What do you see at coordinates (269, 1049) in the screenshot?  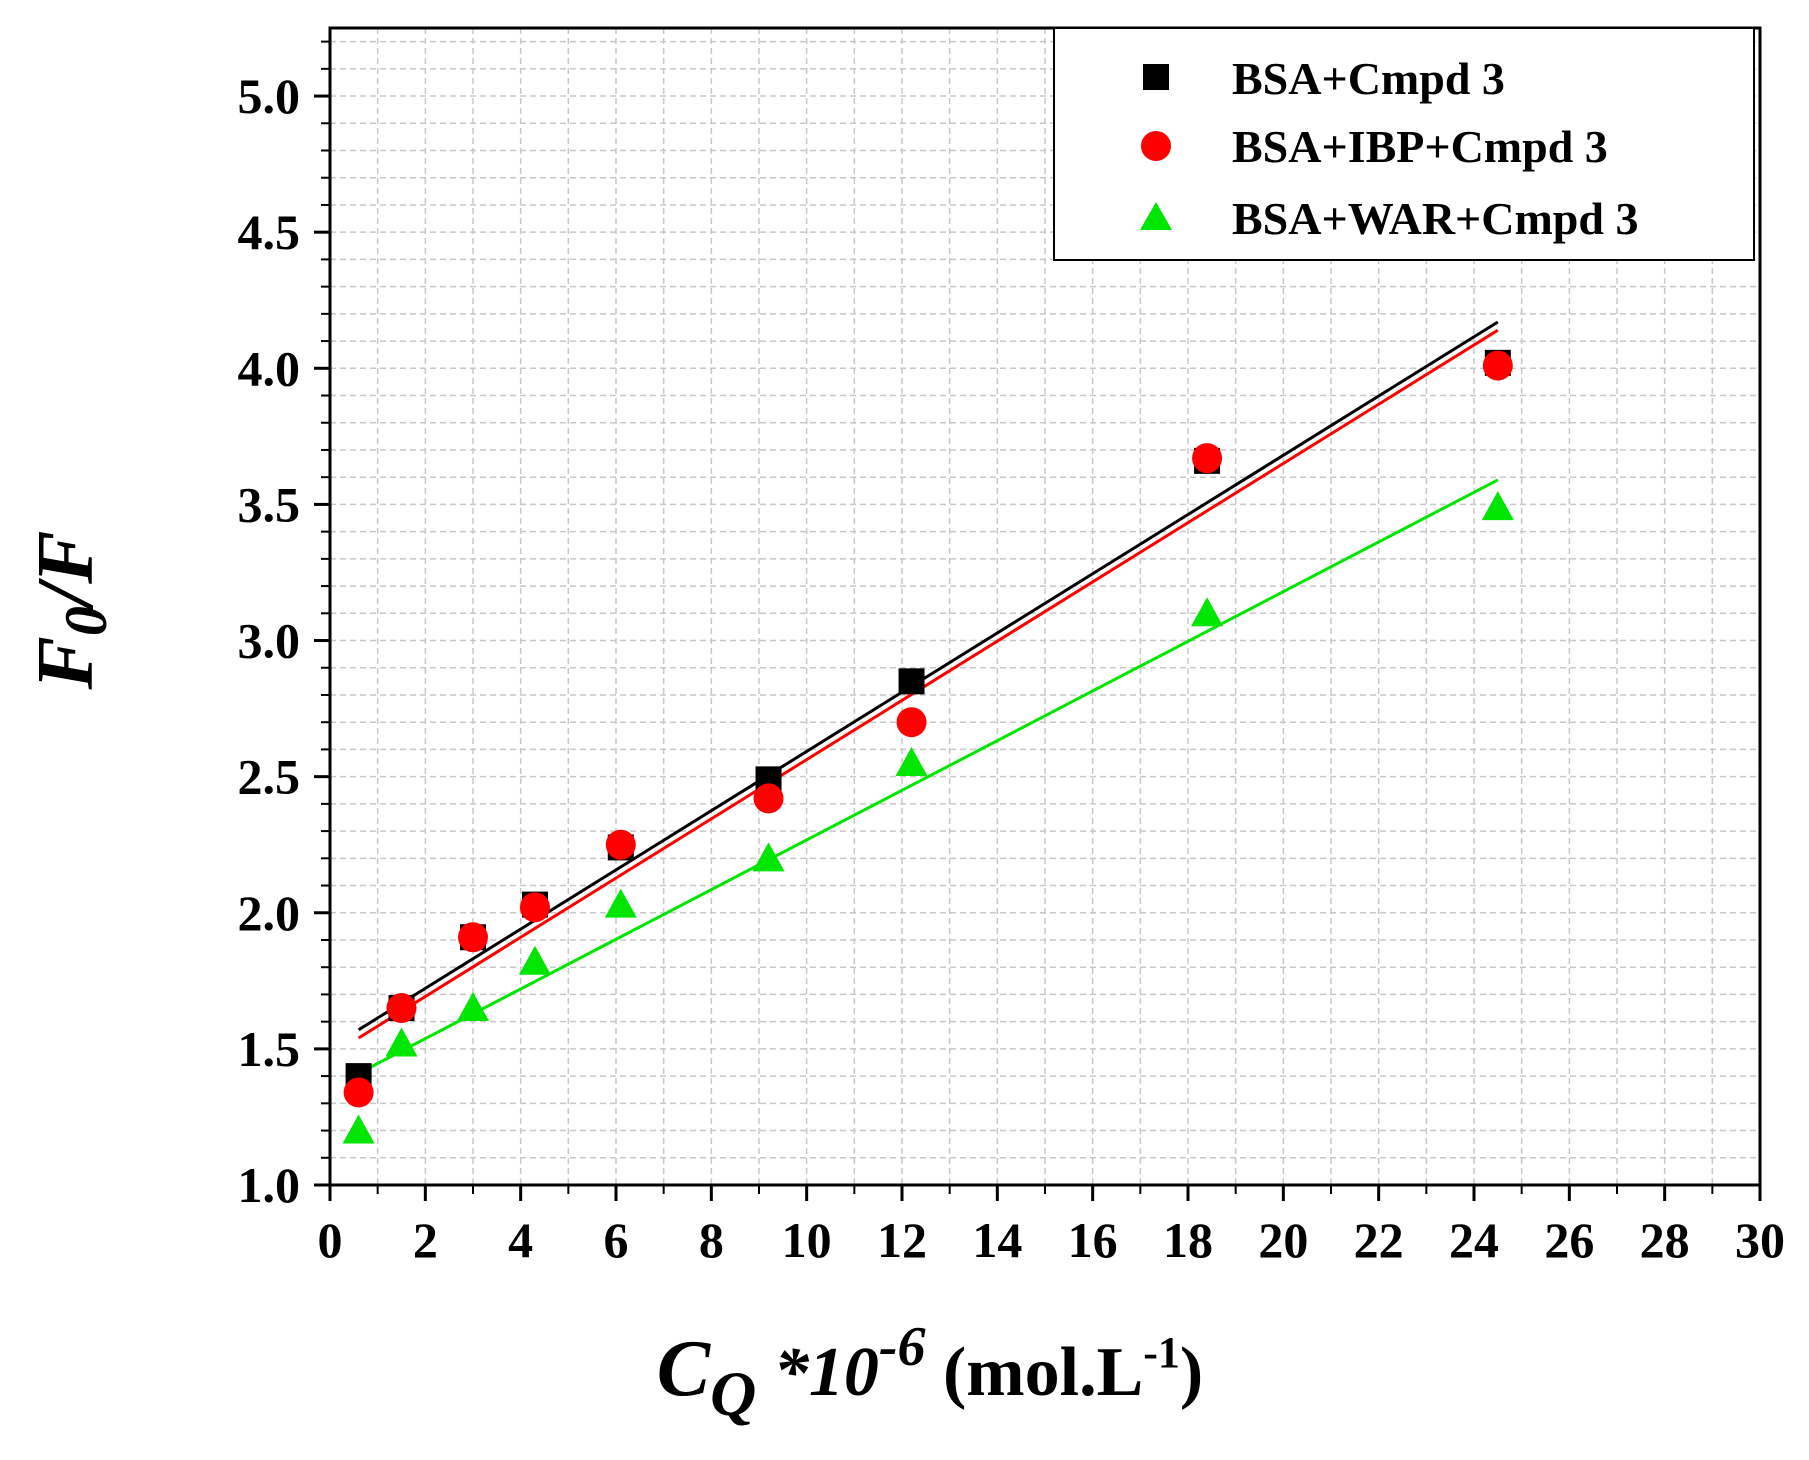 I see `y-tick-label: 1.5` at bounding box center [269, 1049].